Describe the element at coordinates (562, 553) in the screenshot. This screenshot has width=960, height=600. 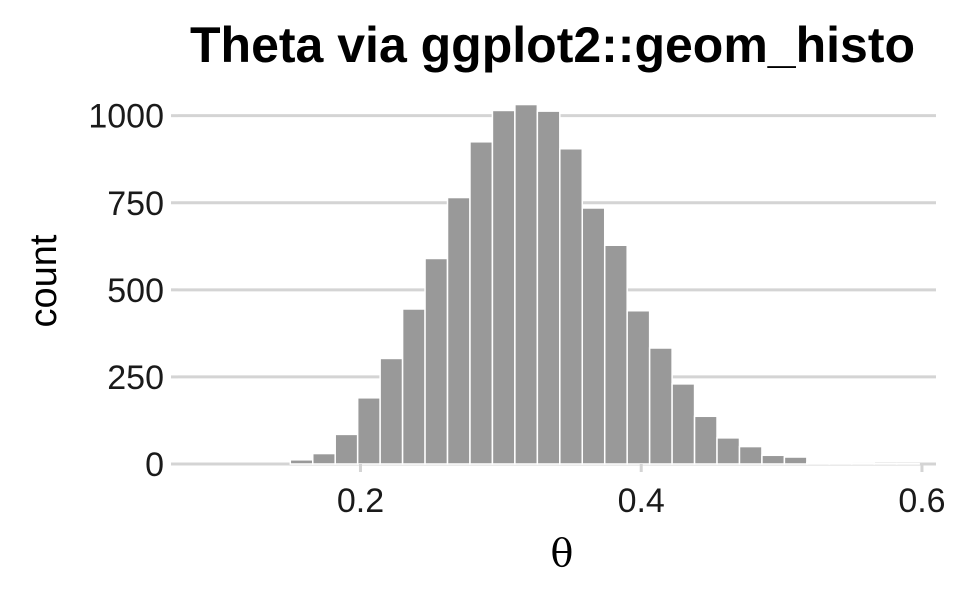
I see `x-axis-label: θ` at that location.